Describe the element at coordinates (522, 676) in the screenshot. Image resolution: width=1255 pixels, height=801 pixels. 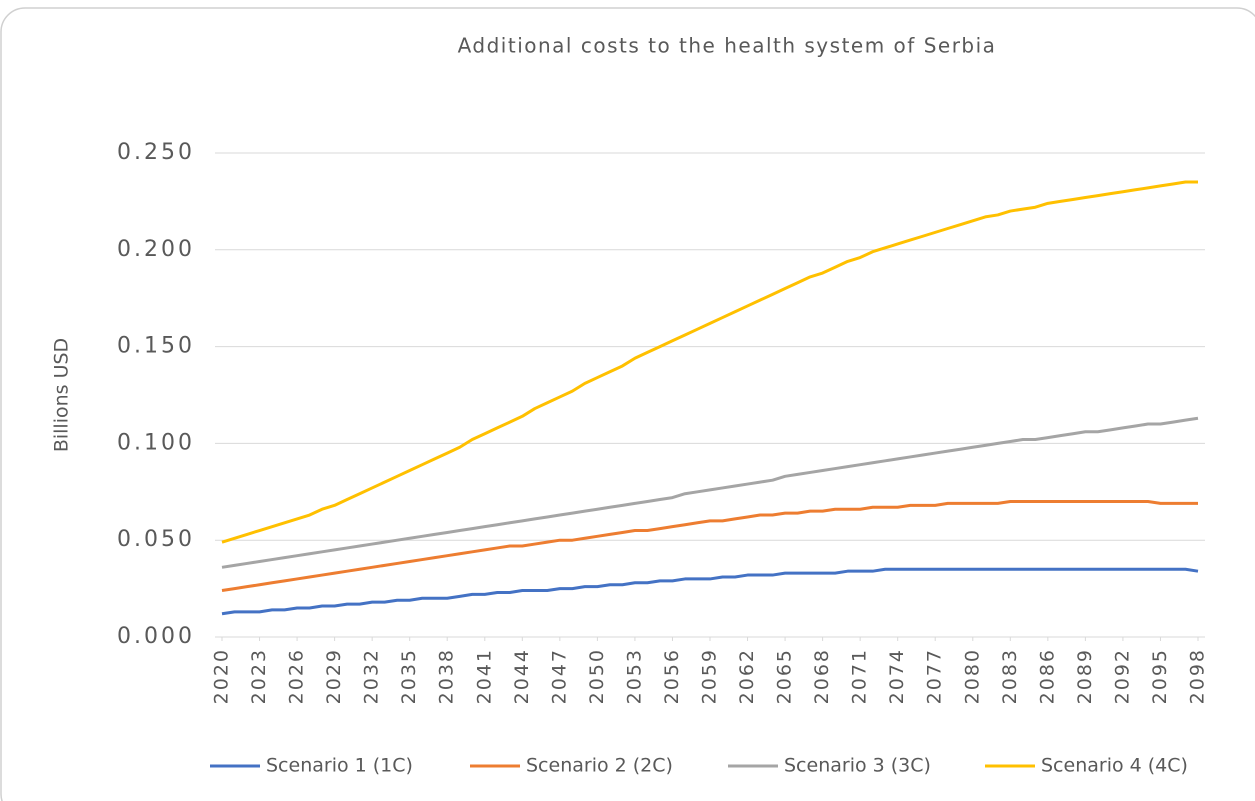
I see `x-tick-label: 2044` at that location.